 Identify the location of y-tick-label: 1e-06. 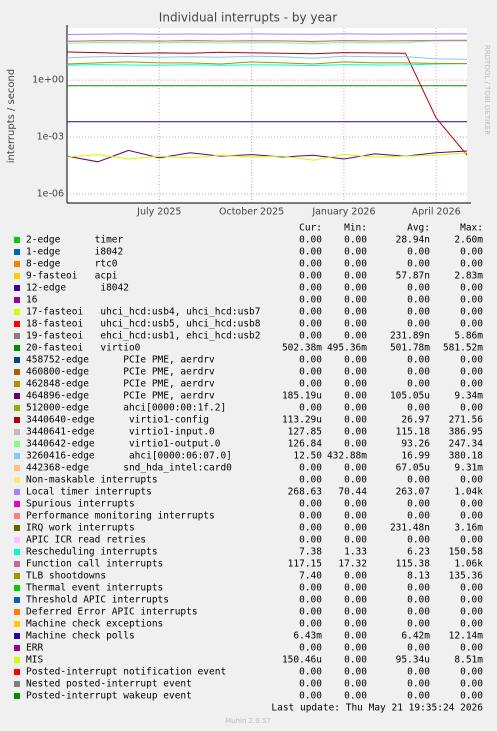
(50, 194).